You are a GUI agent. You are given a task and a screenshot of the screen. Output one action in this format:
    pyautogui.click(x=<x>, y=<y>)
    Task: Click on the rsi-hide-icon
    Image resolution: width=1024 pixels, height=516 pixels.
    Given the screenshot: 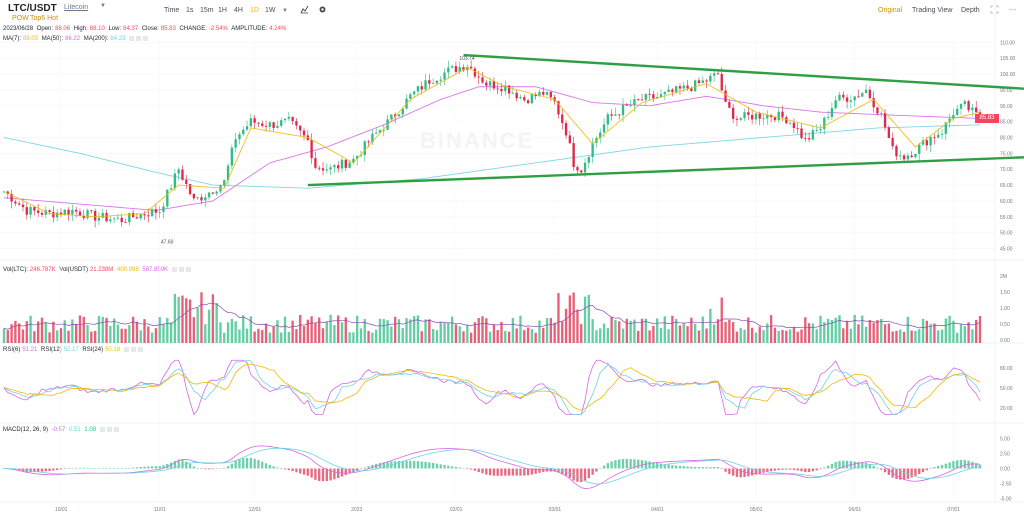 What is the action you would take?
    pyautogui.click(x=133, y=349)
    